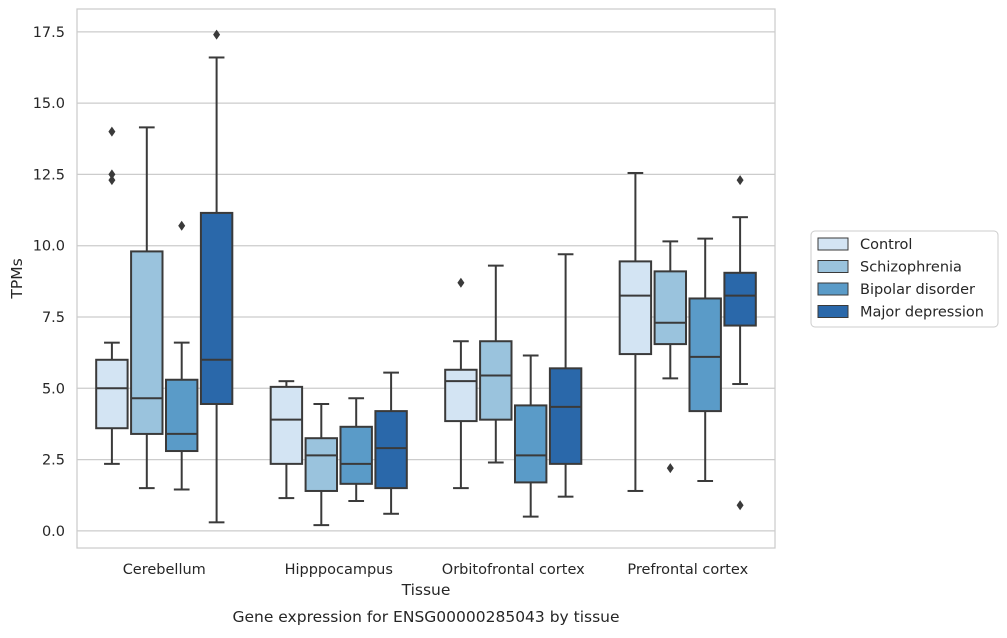 The width and height of the screenshot is (1007, 638). Describe the element at coordinates (164, 570) in the screenshot. I see `x-tick-label: Cerebellum` at that location.